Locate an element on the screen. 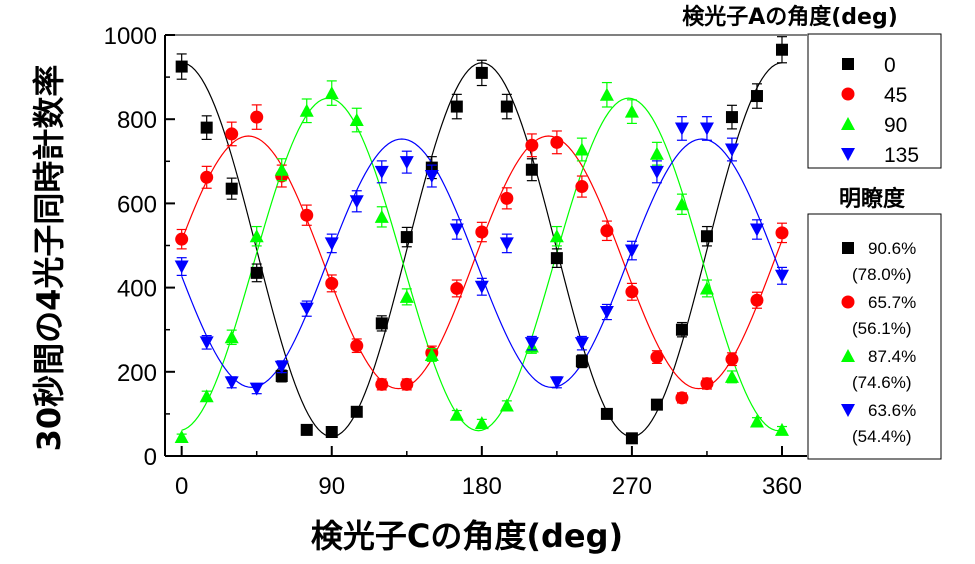  visibility-value: 87.4% is located at coordinates (892, 356).